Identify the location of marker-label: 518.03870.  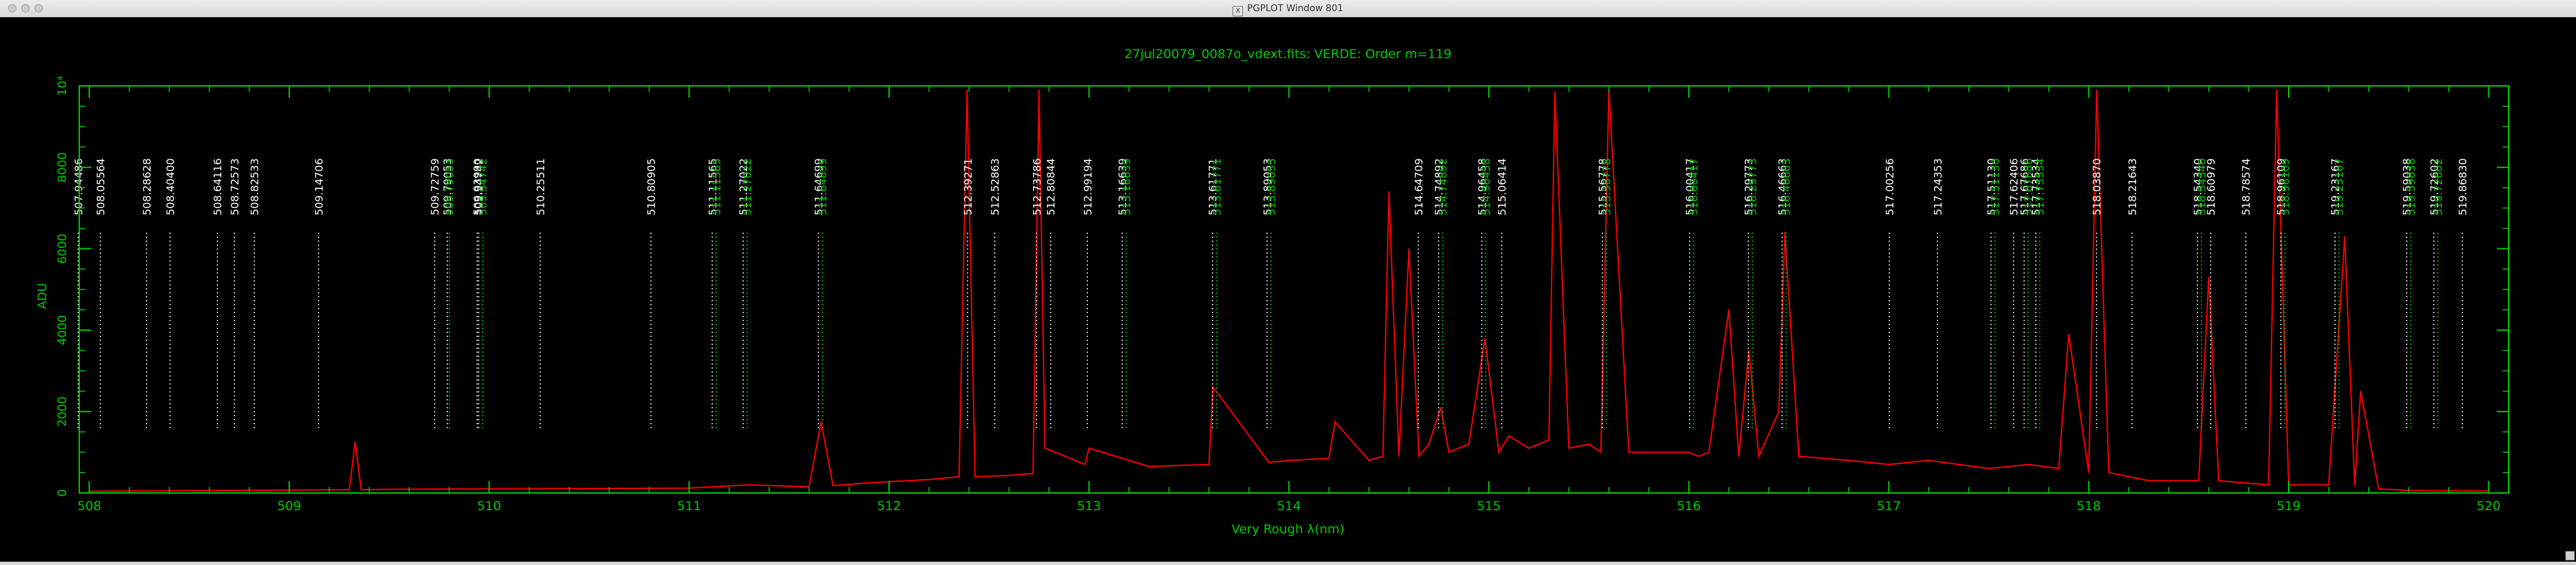
(2097, 186).